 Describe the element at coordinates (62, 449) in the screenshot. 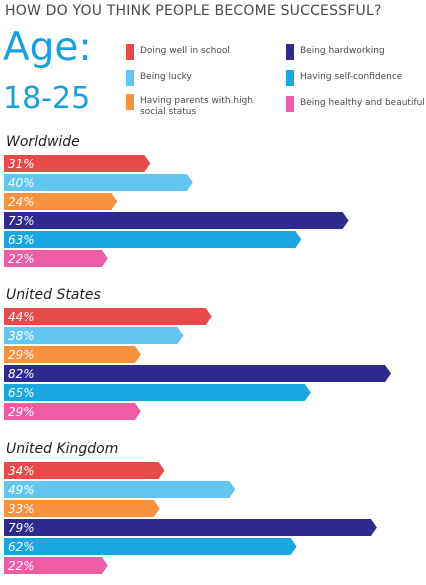

I see `section-title-united-kingdom: United Kingdom` at that location.